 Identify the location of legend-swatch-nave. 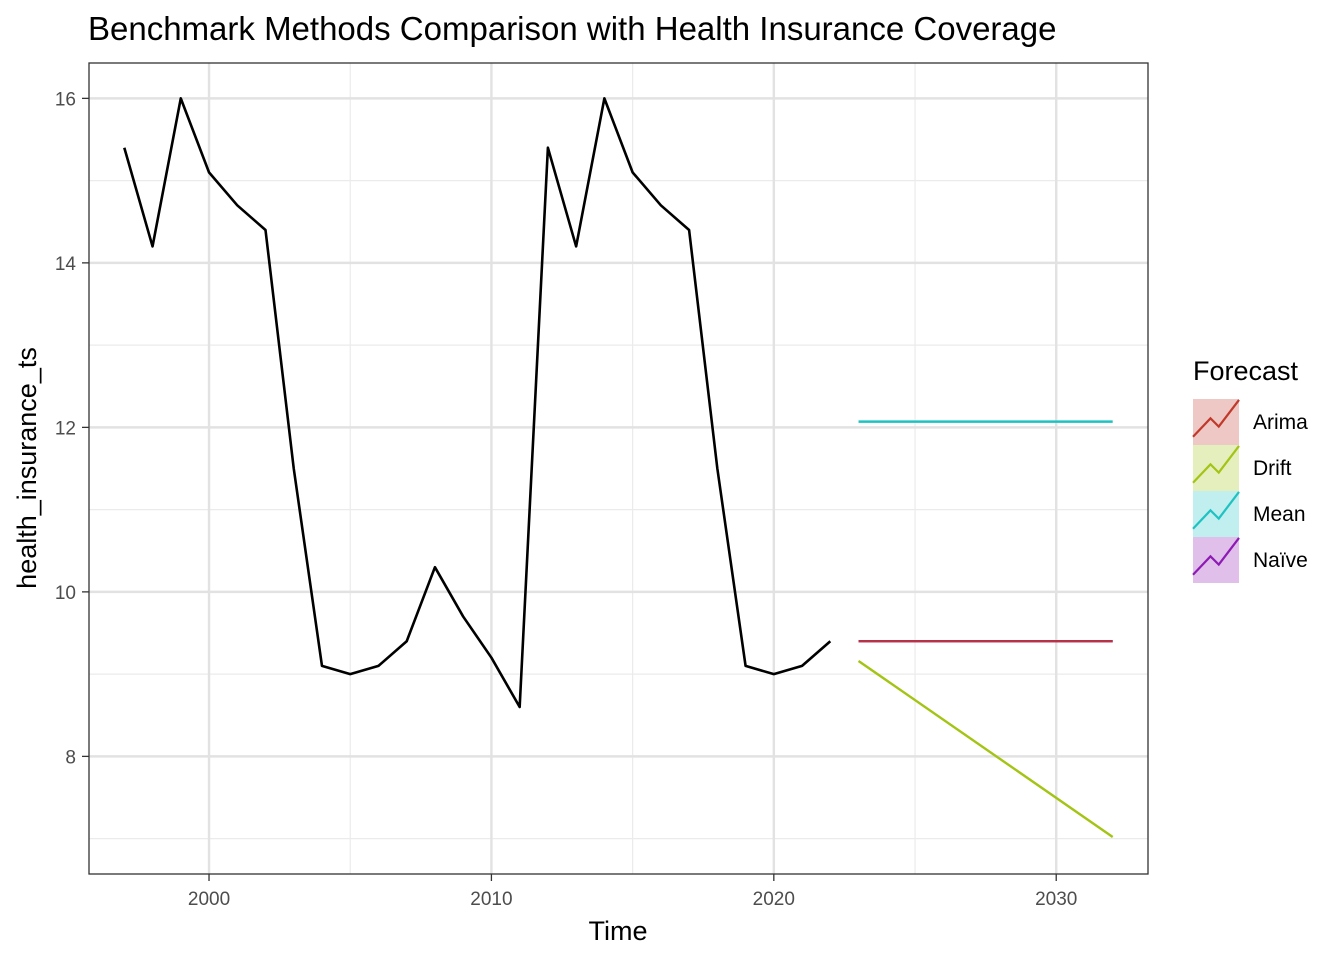
(1216, 560).